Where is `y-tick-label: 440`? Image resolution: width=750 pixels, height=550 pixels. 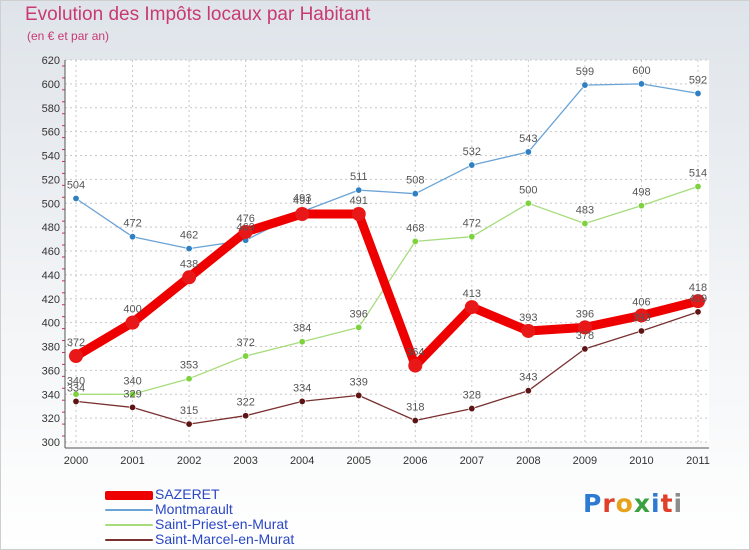 y-tick-label: 440 is located at coordinates (51, 276).